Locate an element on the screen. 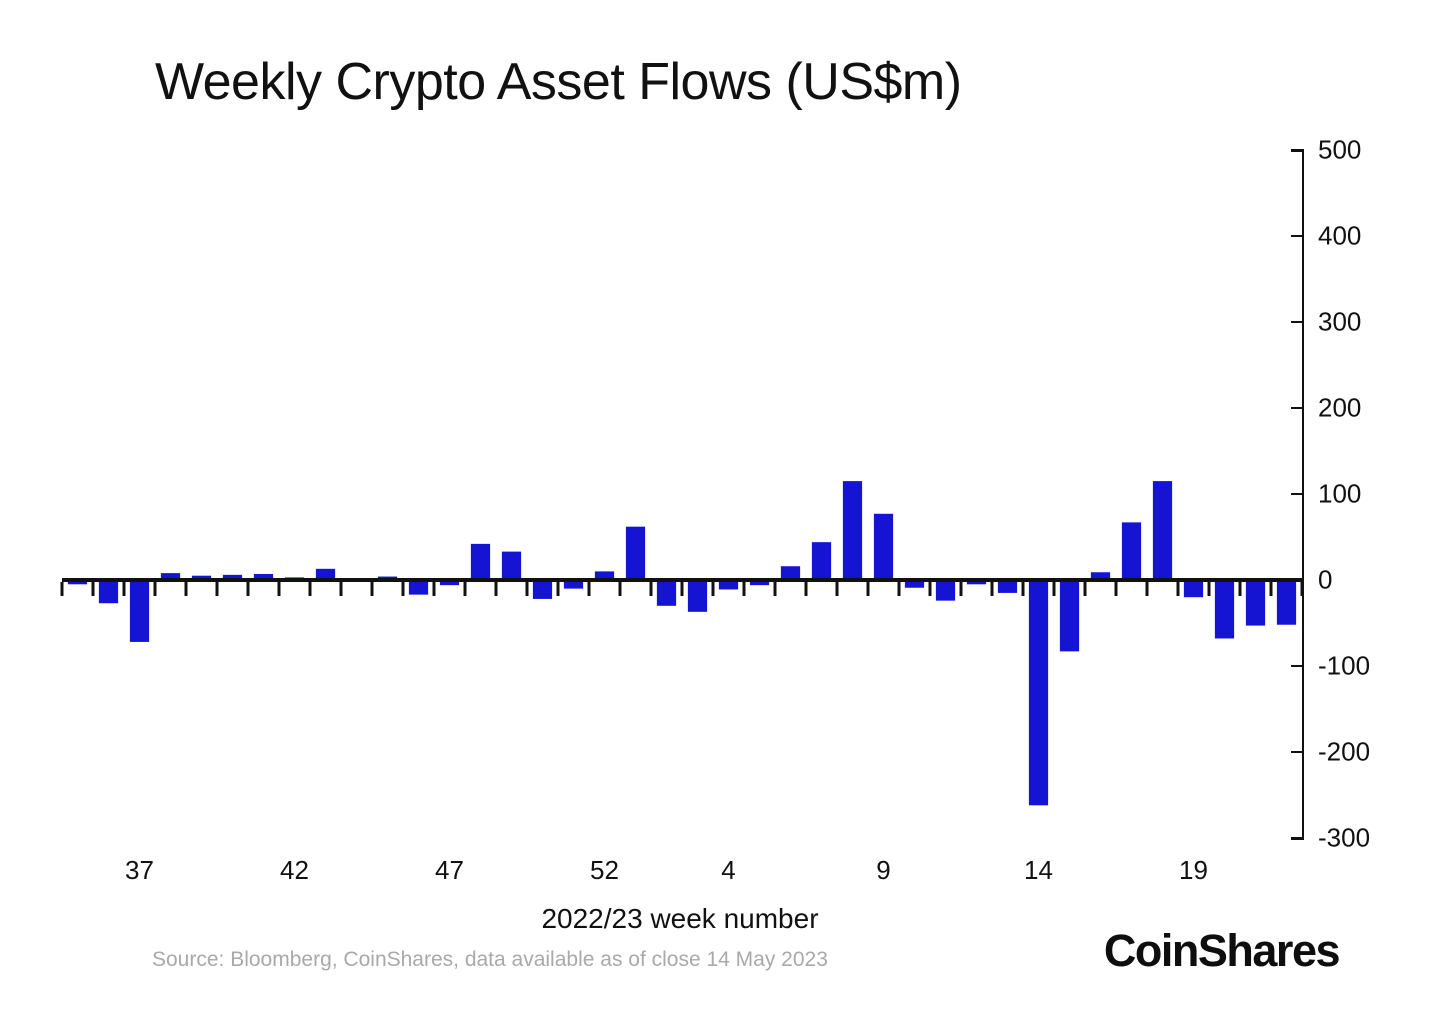 This screenshot has height=1030, width=1444. y-axis-tick-label: -200 is located at coordinates (1344, 751).